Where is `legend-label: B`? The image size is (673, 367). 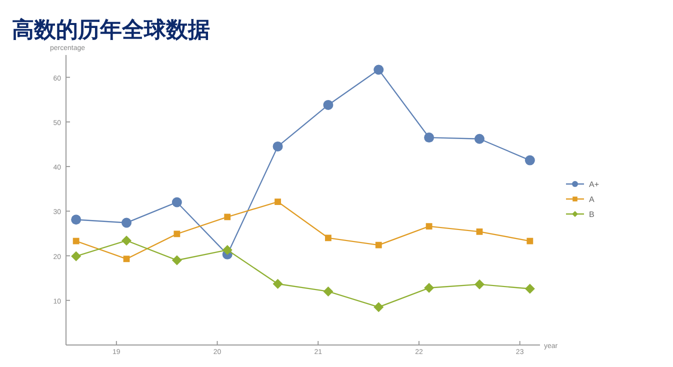
legend-label: B is located at coordinates (591, 214).